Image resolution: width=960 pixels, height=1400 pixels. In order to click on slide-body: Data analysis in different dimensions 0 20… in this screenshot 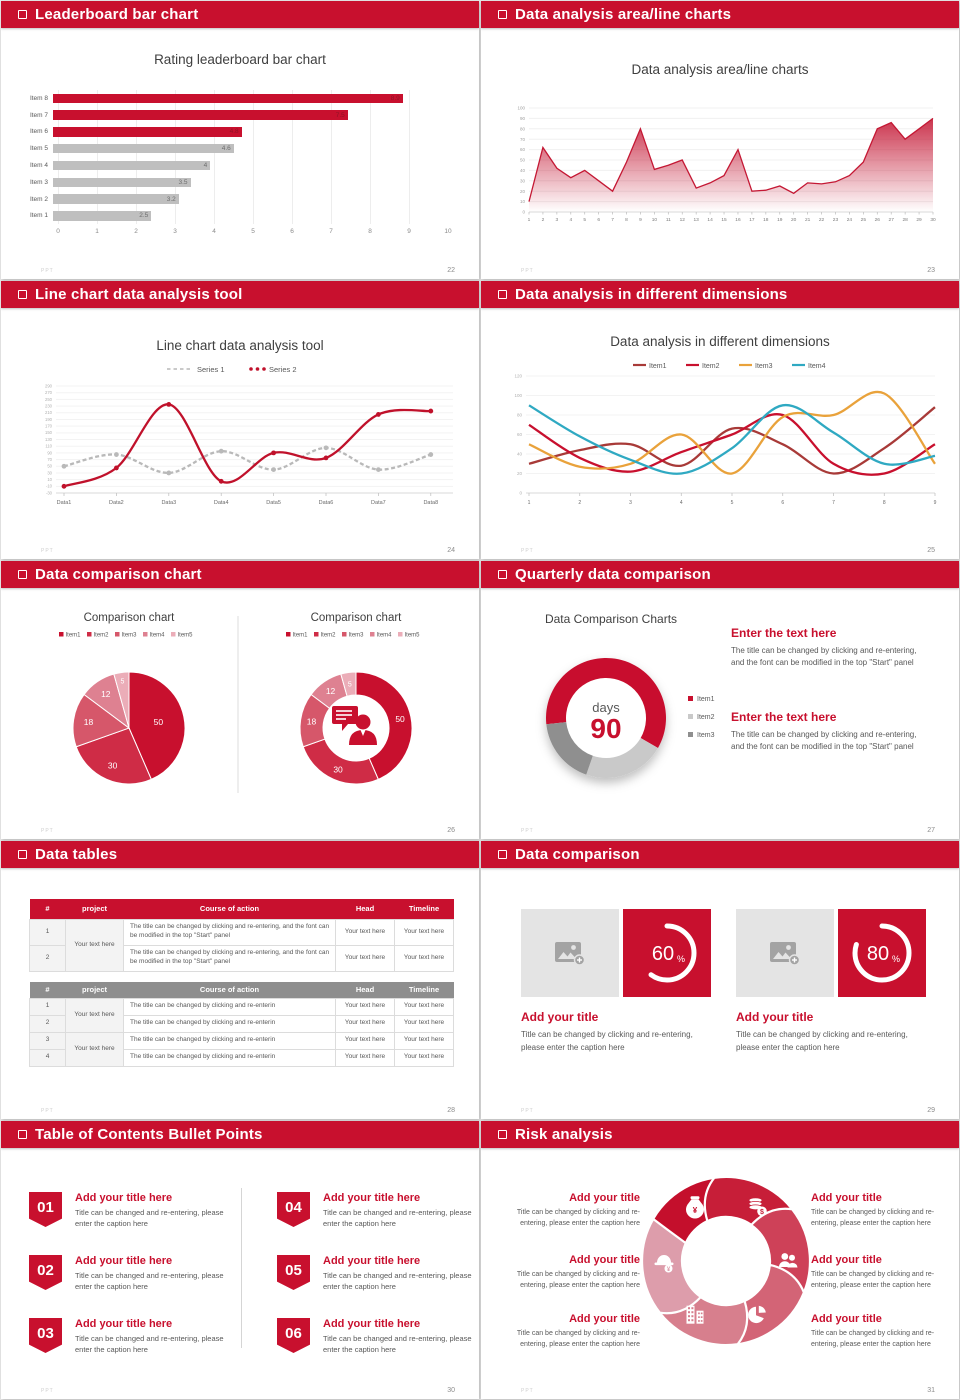, I will do `click(720, 433)`.